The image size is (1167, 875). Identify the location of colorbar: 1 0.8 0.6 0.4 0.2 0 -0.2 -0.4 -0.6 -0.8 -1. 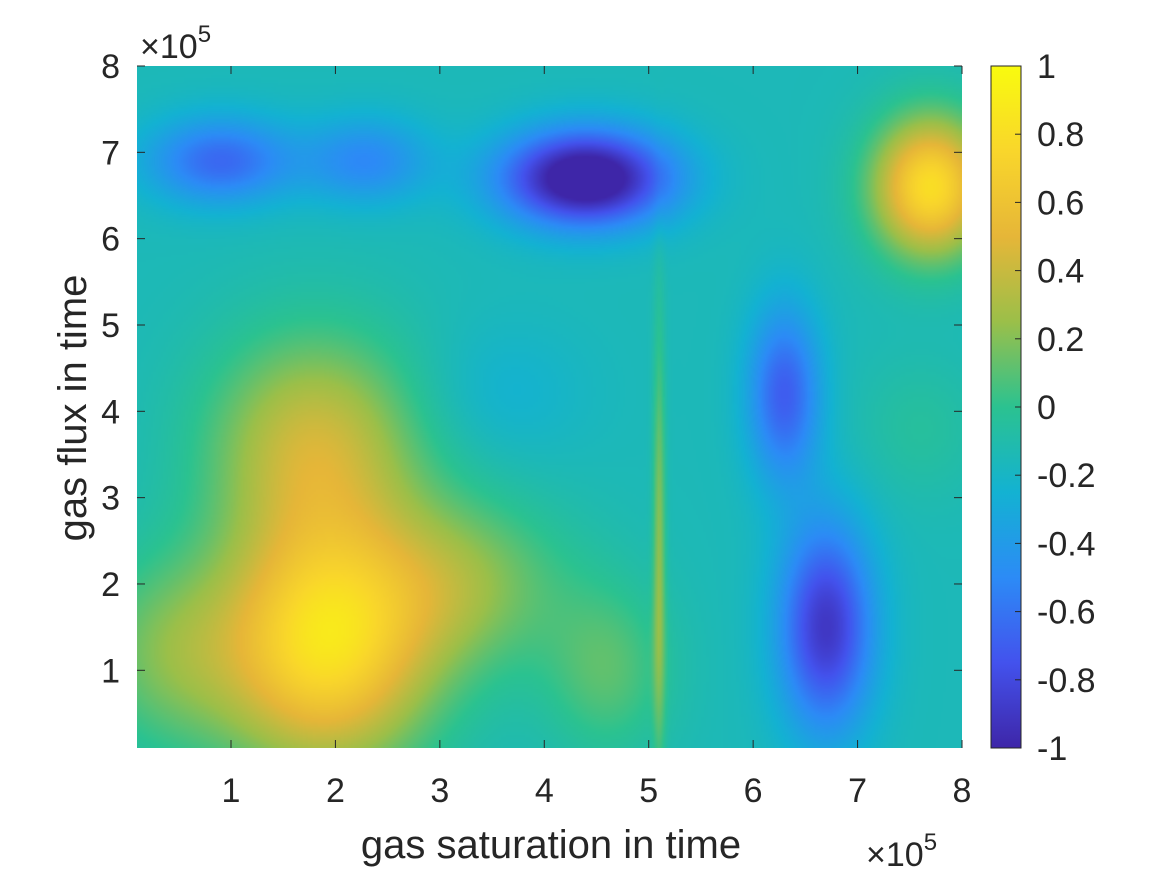
(1043, 408).